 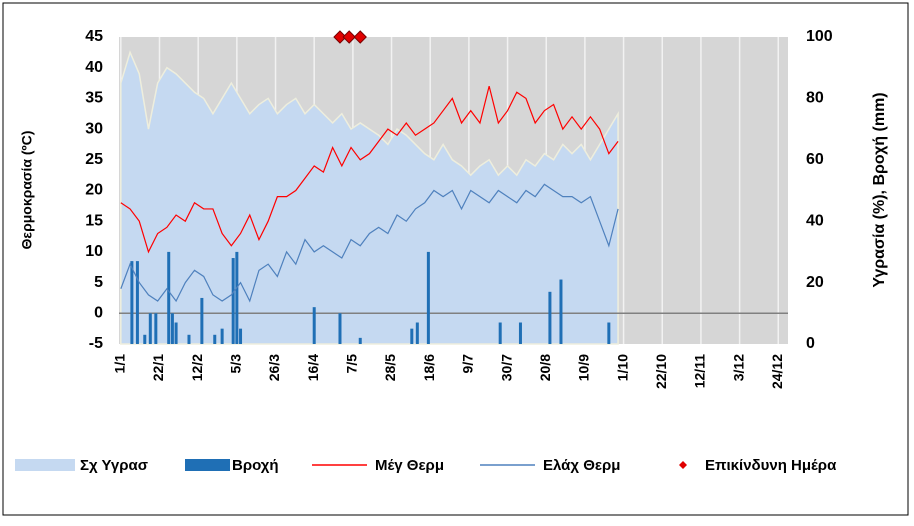 I want to click on x-tick-label: 1/10, so click(x=622, y=367).